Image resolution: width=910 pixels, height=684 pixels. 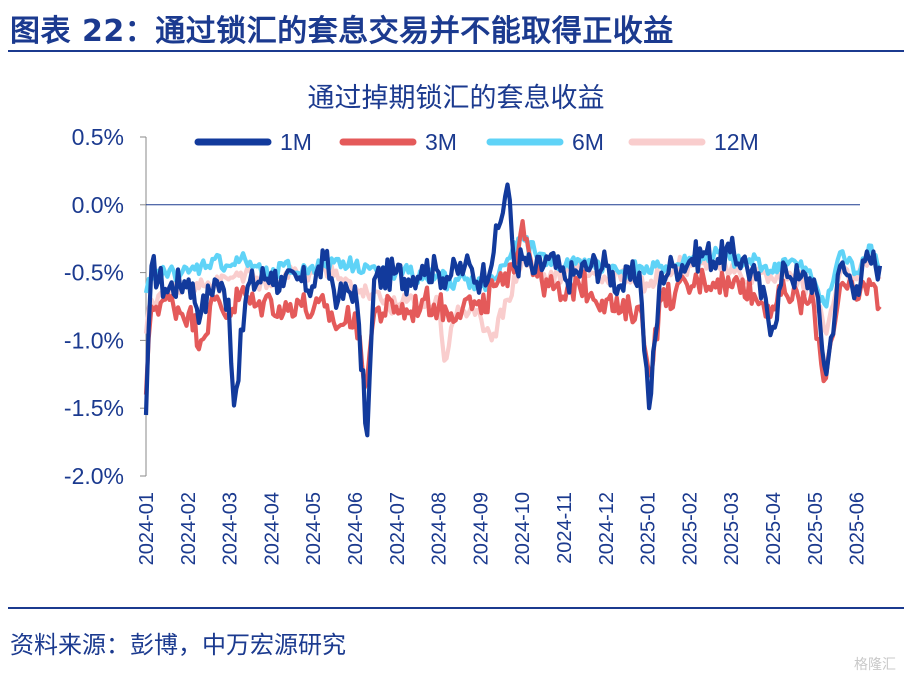 What do you see at coordinates (481, 528) in the screenshot?
I see `x-tick-label: 2024-09` at bounding box center [481, 528].